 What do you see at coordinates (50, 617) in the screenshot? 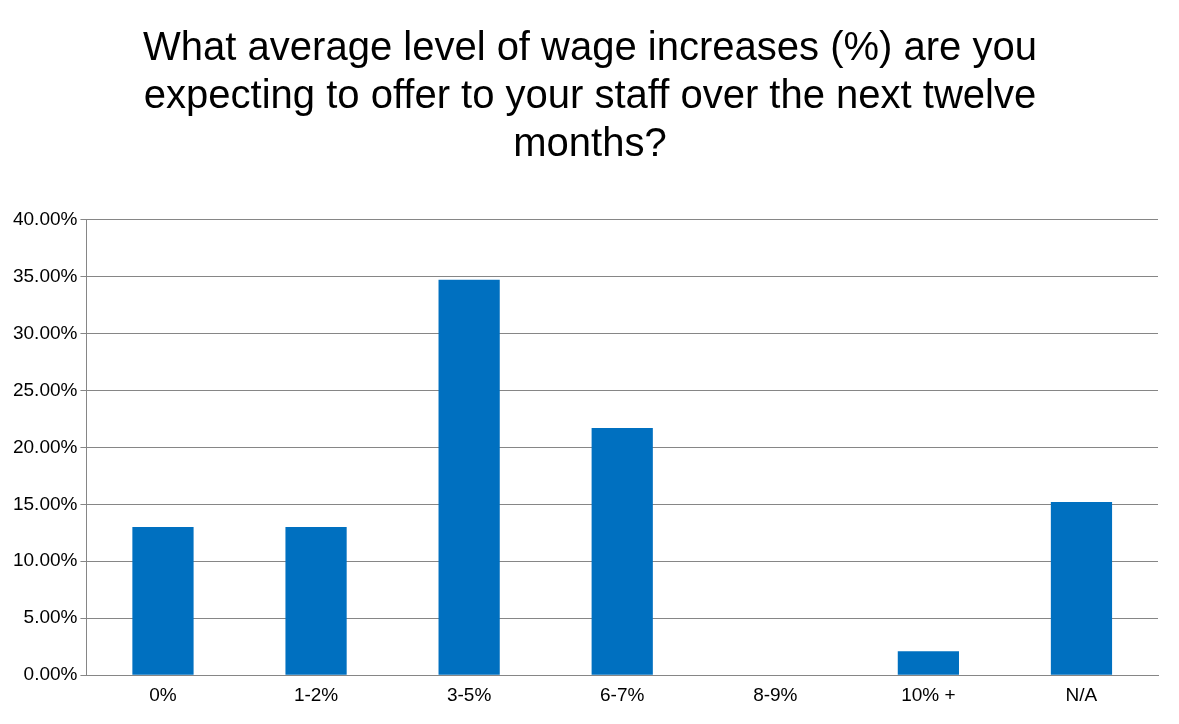
I see `y-tick-label: 5.00%` at bounding box center [50, 617].